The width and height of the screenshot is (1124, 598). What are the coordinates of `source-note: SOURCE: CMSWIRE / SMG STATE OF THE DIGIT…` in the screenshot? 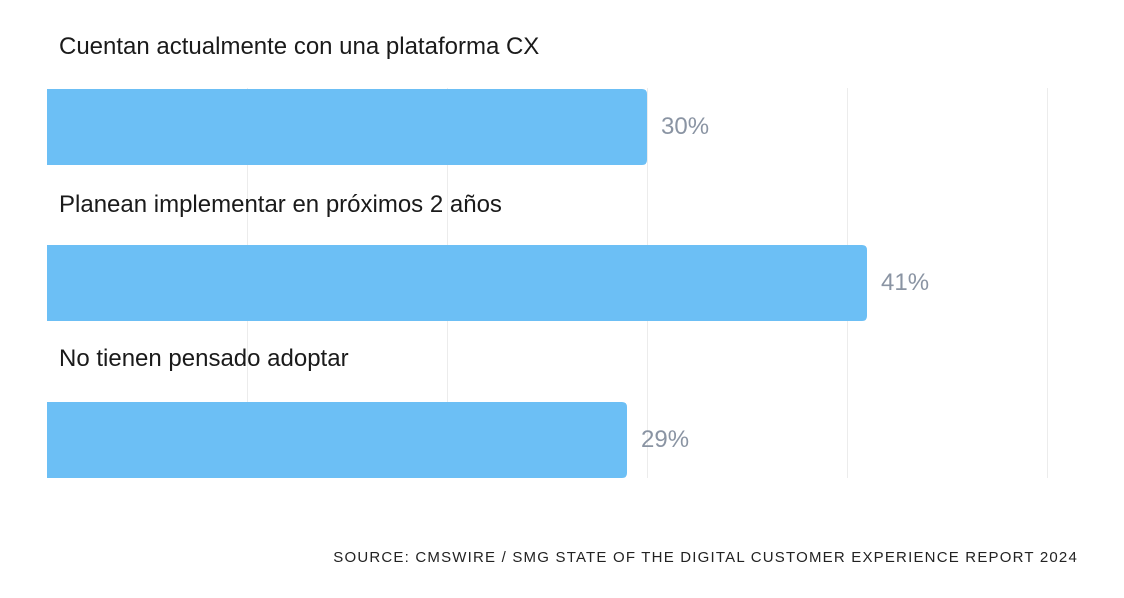 It's located at (705, 557).